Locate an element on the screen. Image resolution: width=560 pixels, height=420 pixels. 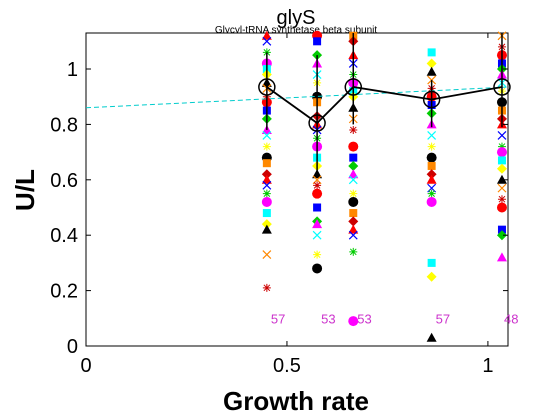
x-tick-label: 0 is located at coordinates (85, 366).